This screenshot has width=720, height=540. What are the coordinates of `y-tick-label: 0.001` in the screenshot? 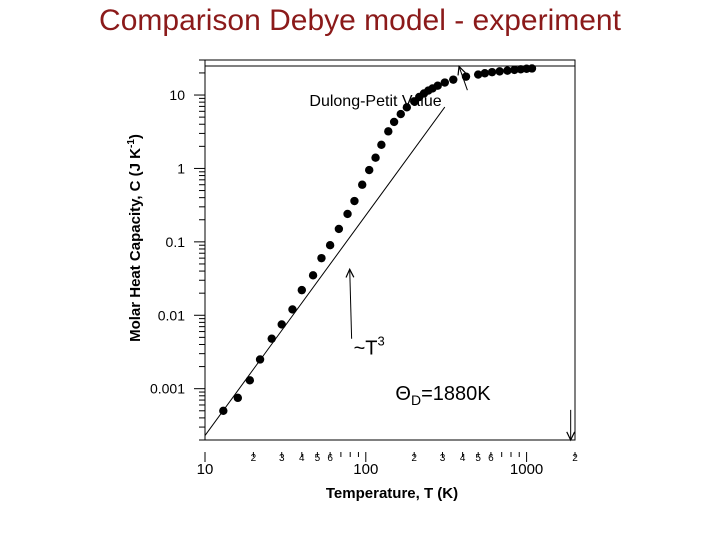 It's located at (167, 389).